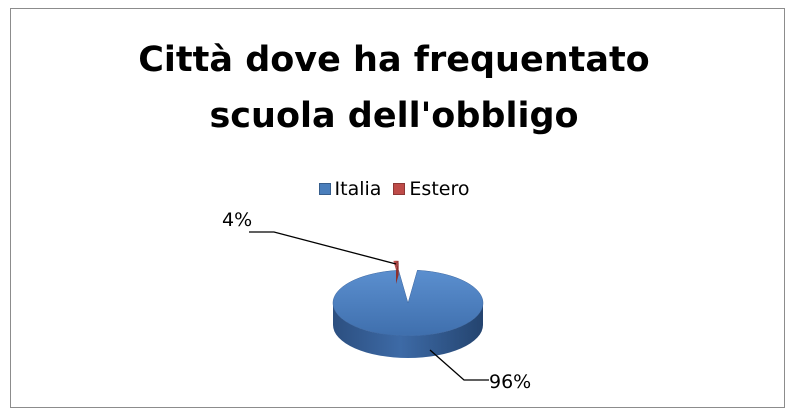  Describe the element at coordinates (237, 220) in the screenshot. I see `data-label-estero: 4%` at that location.